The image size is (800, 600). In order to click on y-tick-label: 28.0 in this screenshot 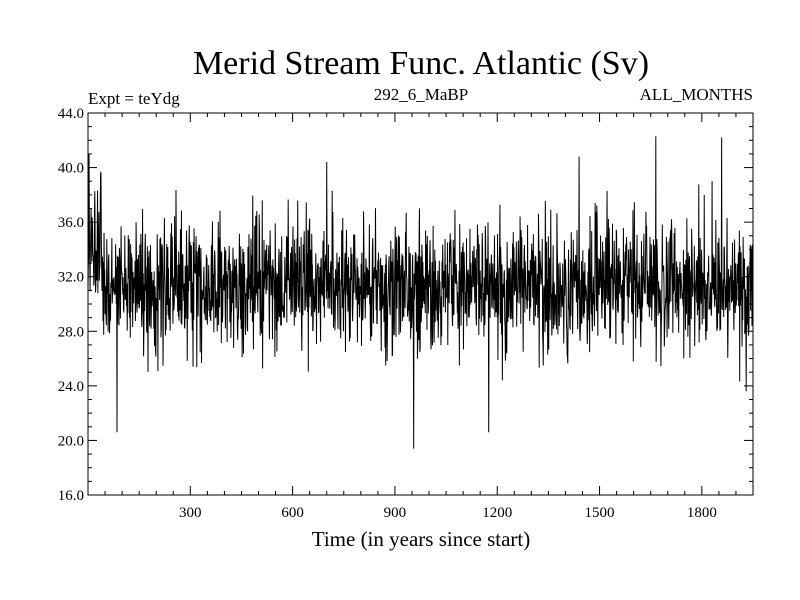, I will do `click(71, 332)`.